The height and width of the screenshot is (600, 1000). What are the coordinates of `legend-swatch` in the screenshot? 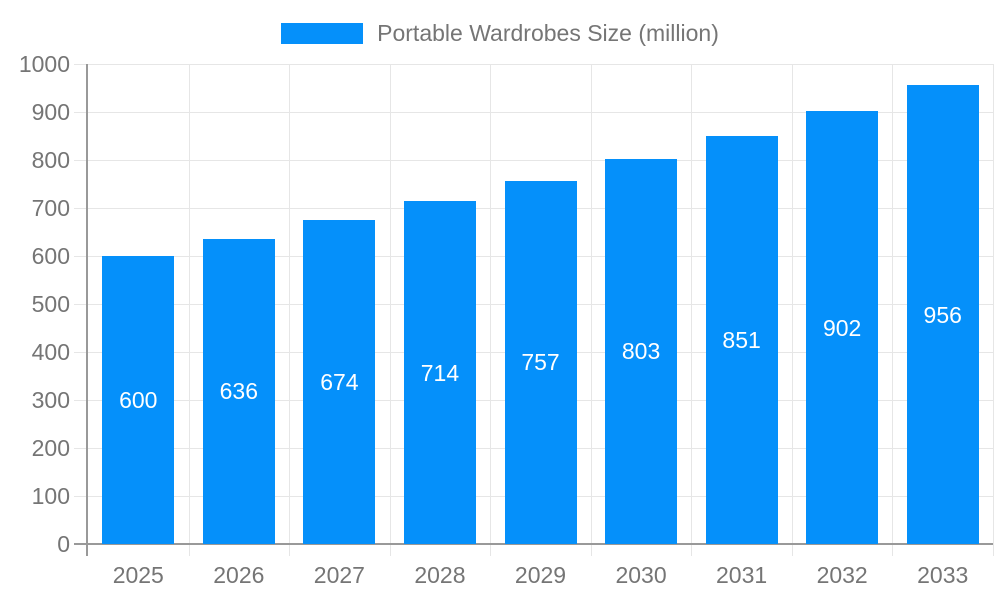 It's located at (322, 33).